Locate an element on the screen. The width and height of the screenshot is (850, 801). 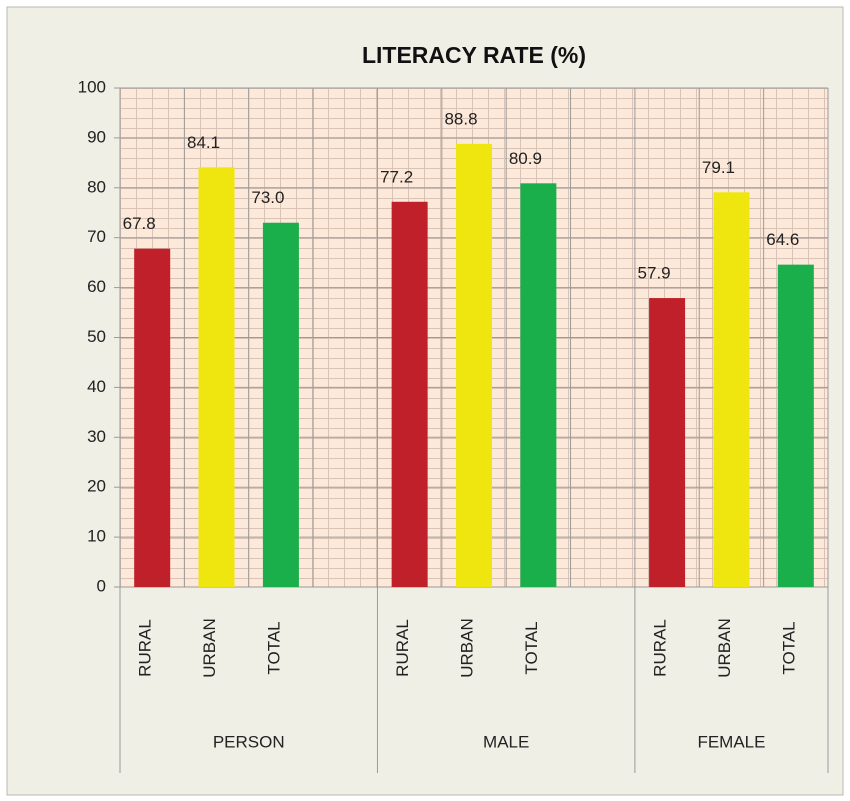
group-label: FEMALE is located at coordinates (731, 741).